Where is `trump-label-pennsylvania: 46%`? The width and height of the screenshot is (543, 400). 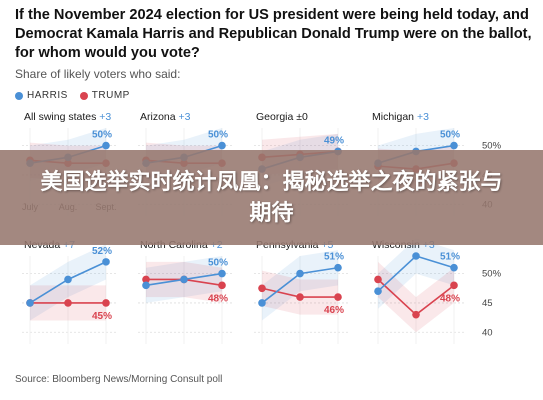
trump-label-pennsylvania: 46% is located at coordinates (334, 310).